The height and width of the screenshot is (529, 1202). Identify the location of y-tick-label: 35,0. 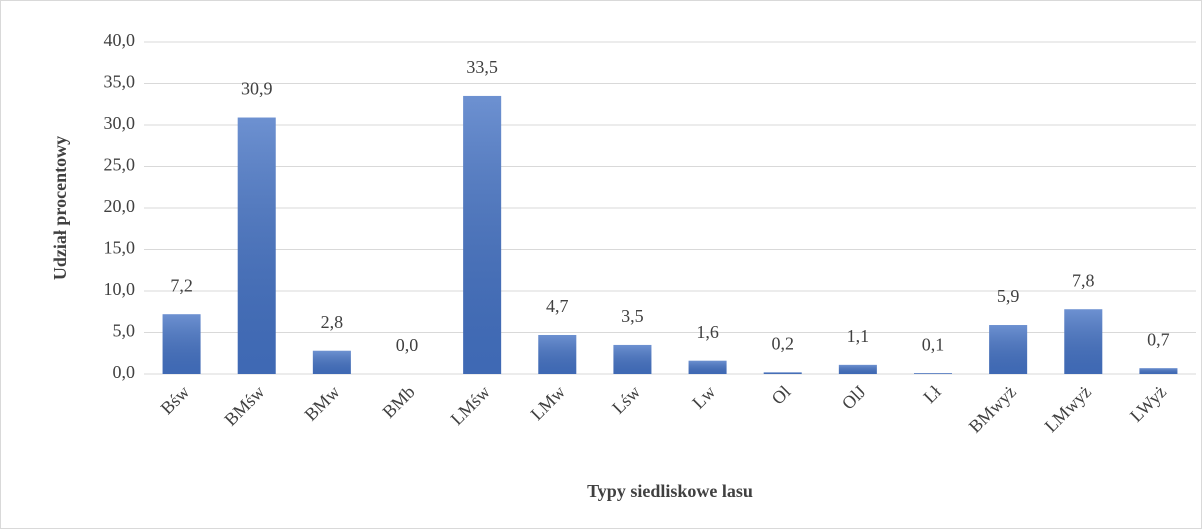
(120, 82).